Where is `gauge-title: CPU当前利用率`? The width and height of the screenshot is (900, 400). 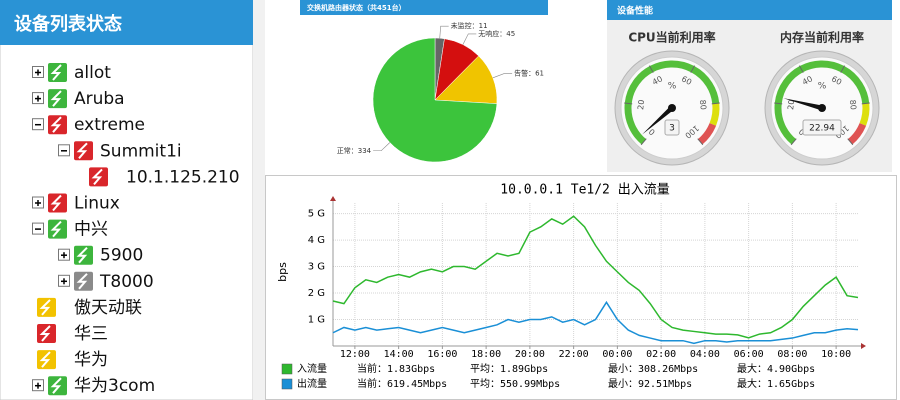 gauge-title: CPU当前利用率 is located at coordinates (671, 37).